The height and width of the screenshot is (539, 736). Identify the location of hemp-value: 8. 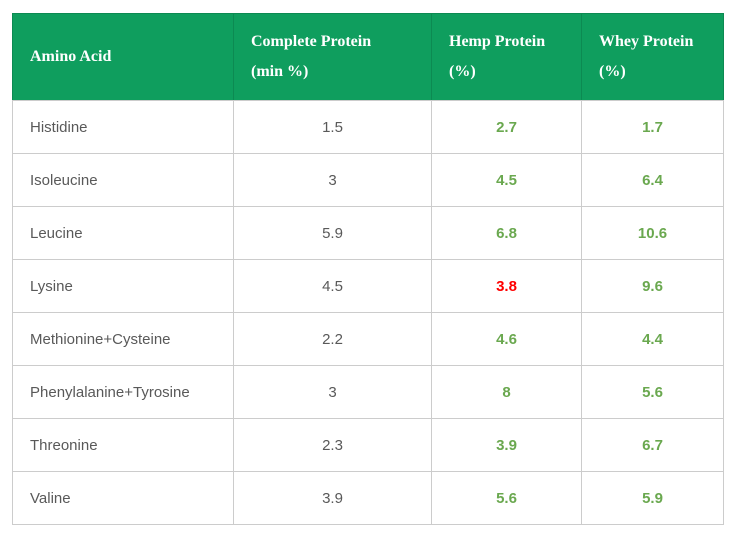
(506, 392).